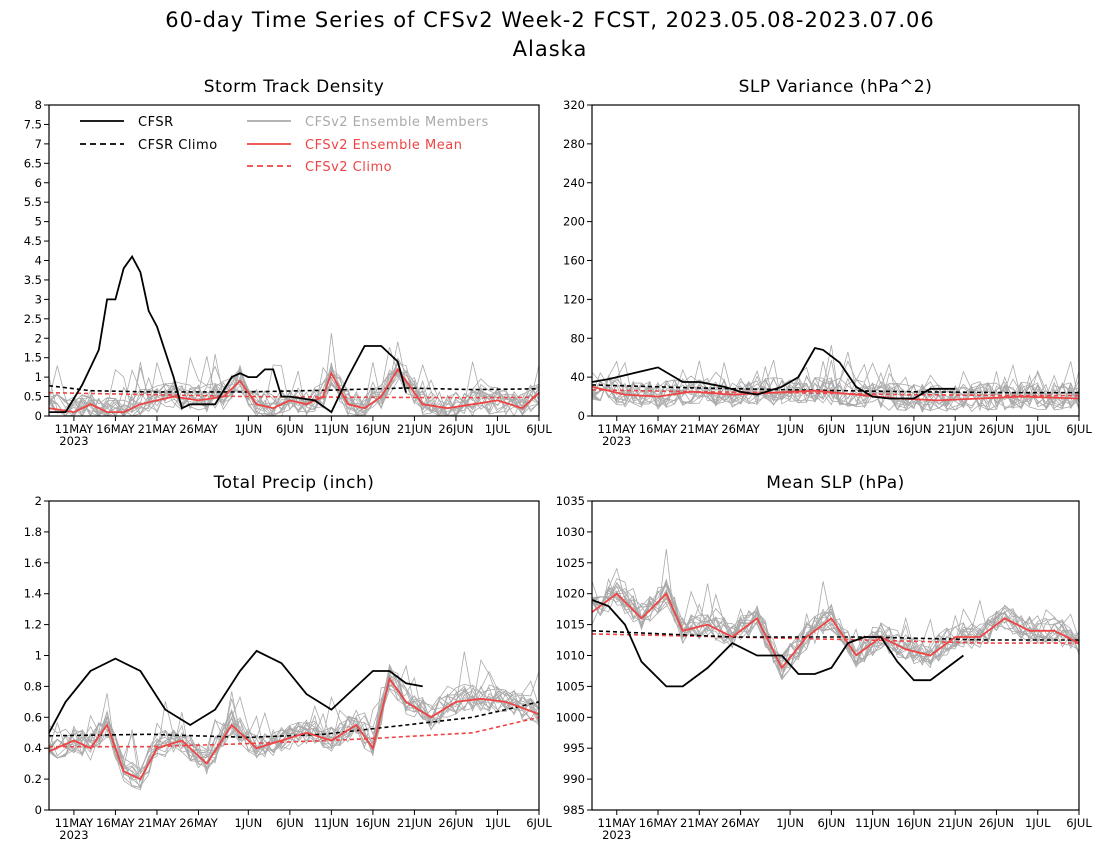  What do you see at coordinates (33, 748) in the screenshot?
I see `y-tick-label: 0.4` at bounding box center [33, 748].